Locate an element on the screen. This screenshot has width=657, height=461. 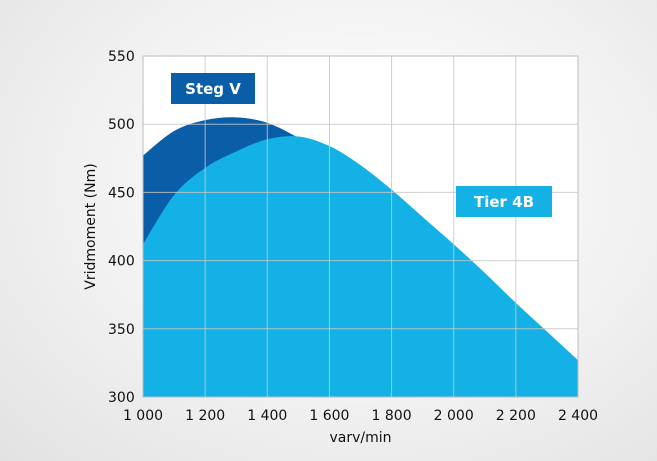
y-tick-label: 550 is located at coordinates (121, 57).